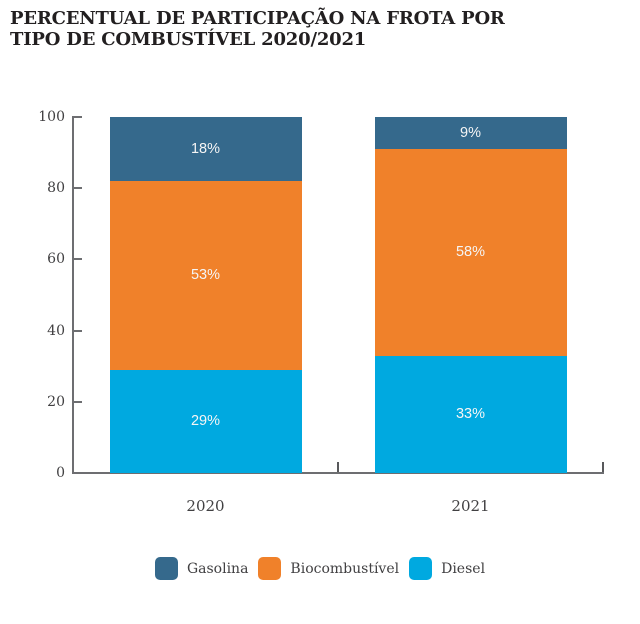 This screenshot has height=624, width=640. What do you see at coordinates (56, 259) in the screenshot?
I see `y-axis-tick-label: 60` at bounding box center [56, 259].